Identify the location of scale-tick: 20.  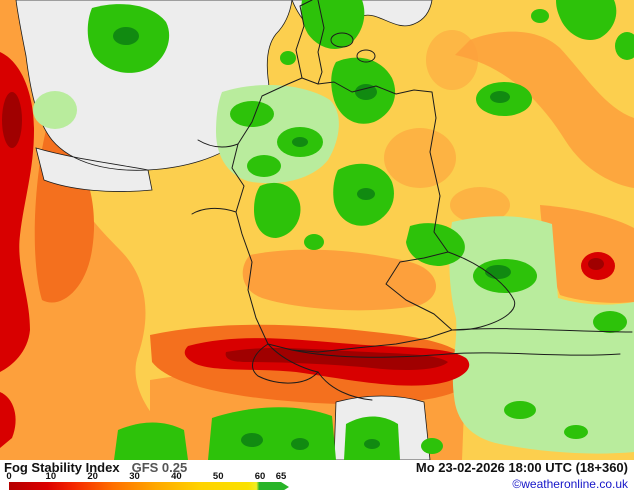
(92, 476).